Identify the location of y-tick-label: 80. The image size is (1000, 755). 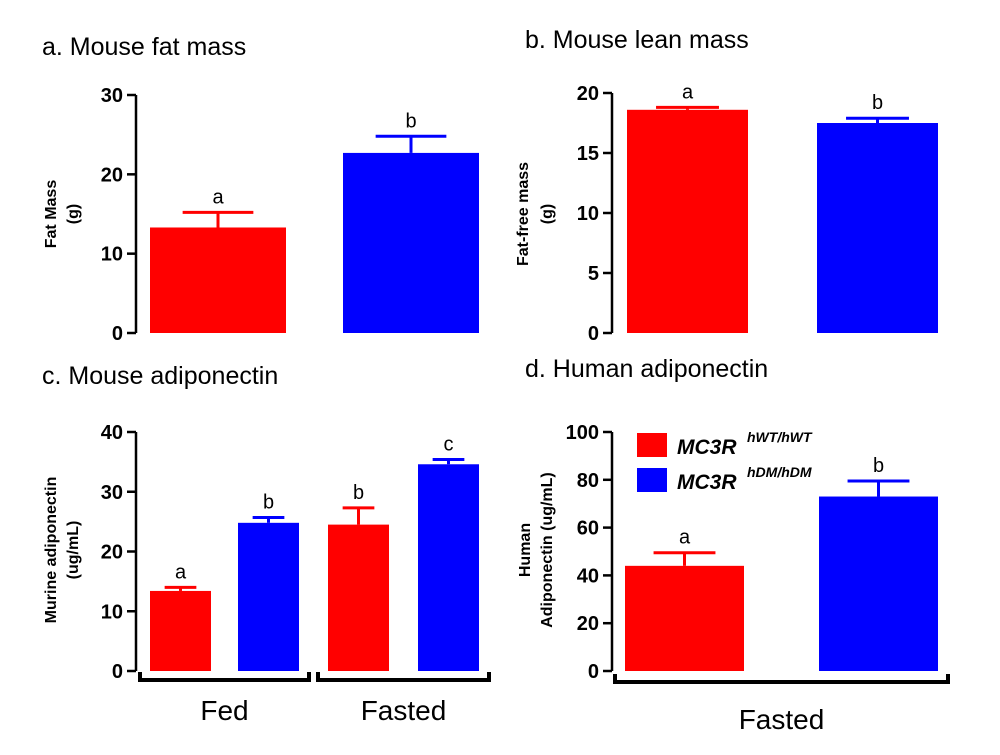
(588, 481).